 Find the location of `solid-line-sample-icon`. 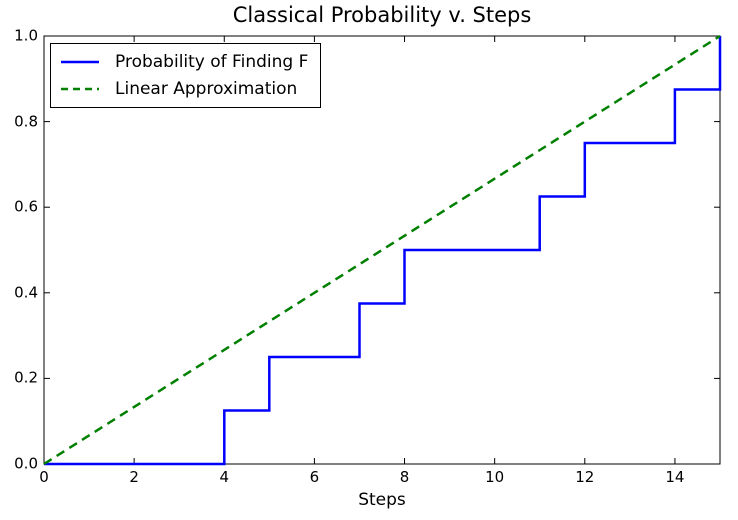

solid-line-sample-icon is located at coordinates (80, 62).